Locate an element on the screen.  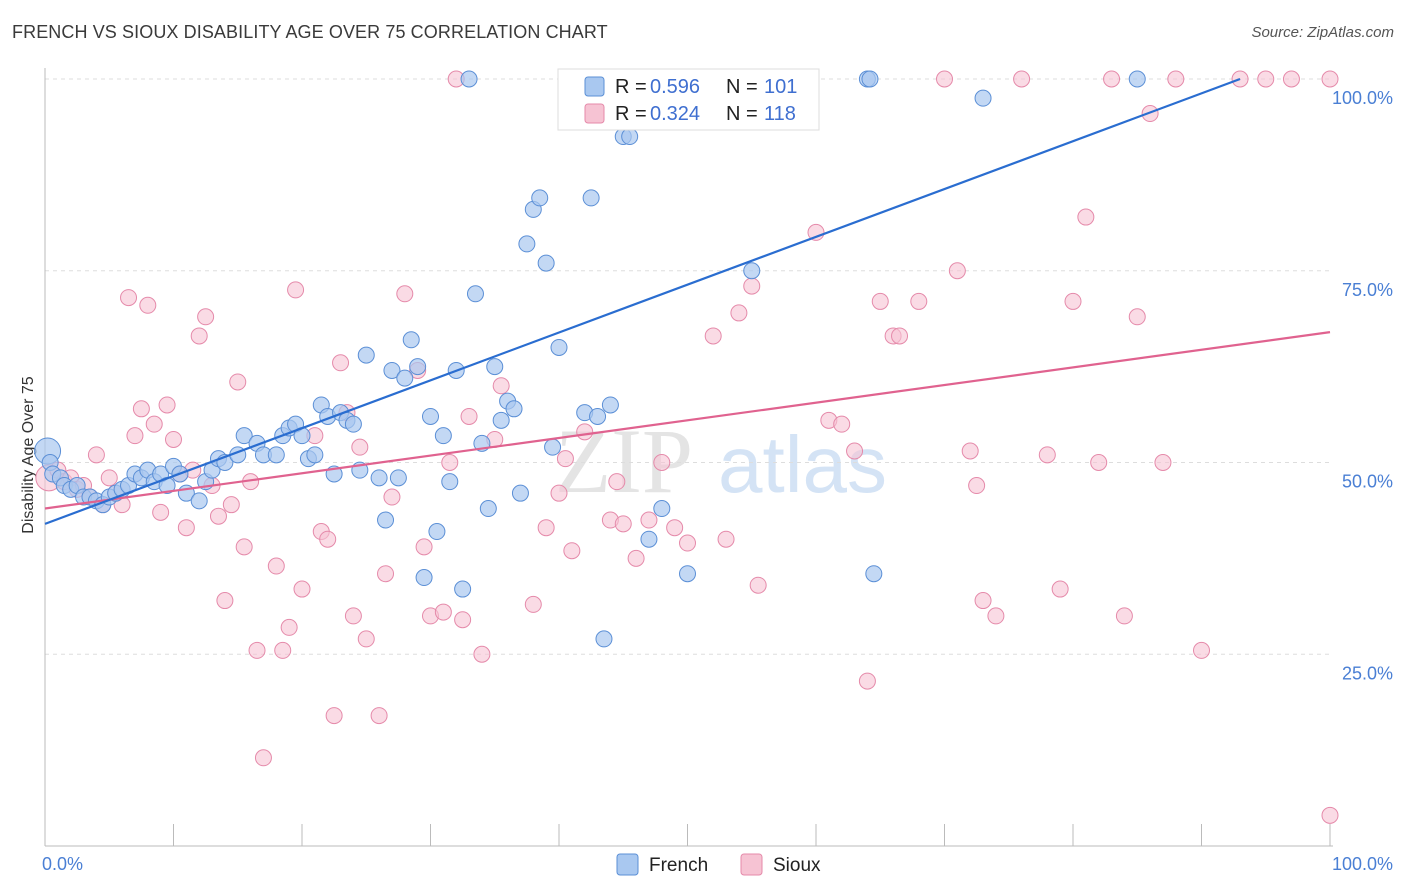
y-tick-label-100: 100.0% is located at coordinates (1362, 98).